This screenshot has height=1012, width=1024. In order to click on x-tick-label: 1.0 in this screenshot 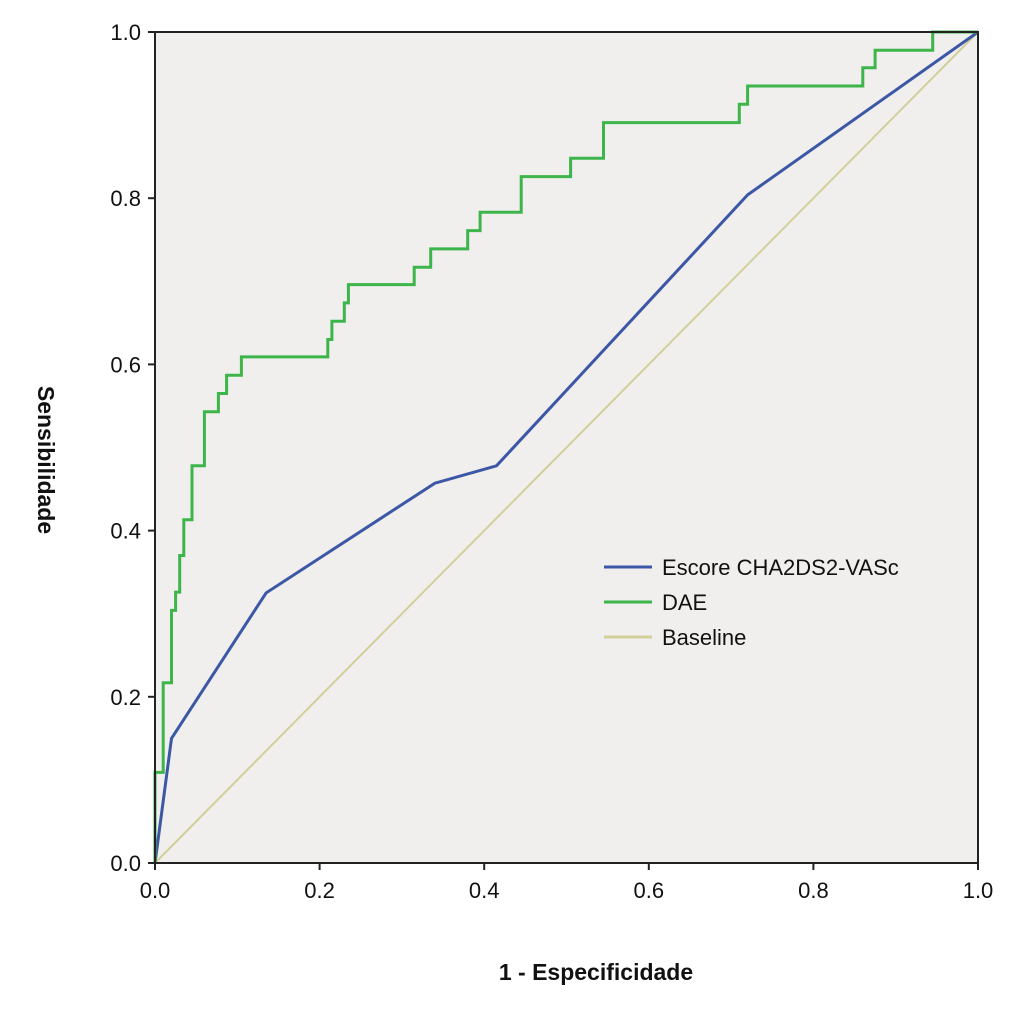, I will do `click(978, 890)`.